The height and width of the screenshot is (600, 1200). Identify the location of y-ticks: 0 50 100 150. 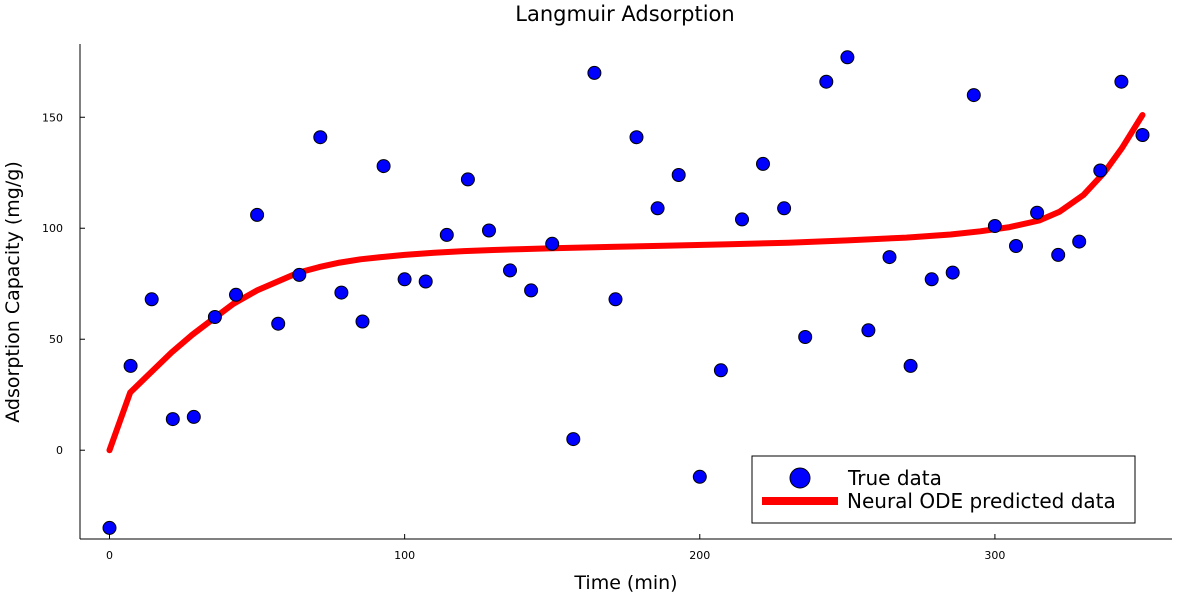
(63, 284).